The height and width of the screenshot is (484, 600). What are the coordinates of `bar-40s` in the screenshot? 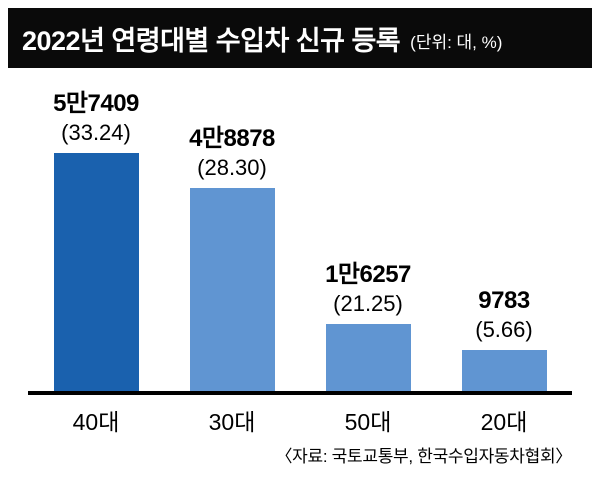 It's located at (96, 272).